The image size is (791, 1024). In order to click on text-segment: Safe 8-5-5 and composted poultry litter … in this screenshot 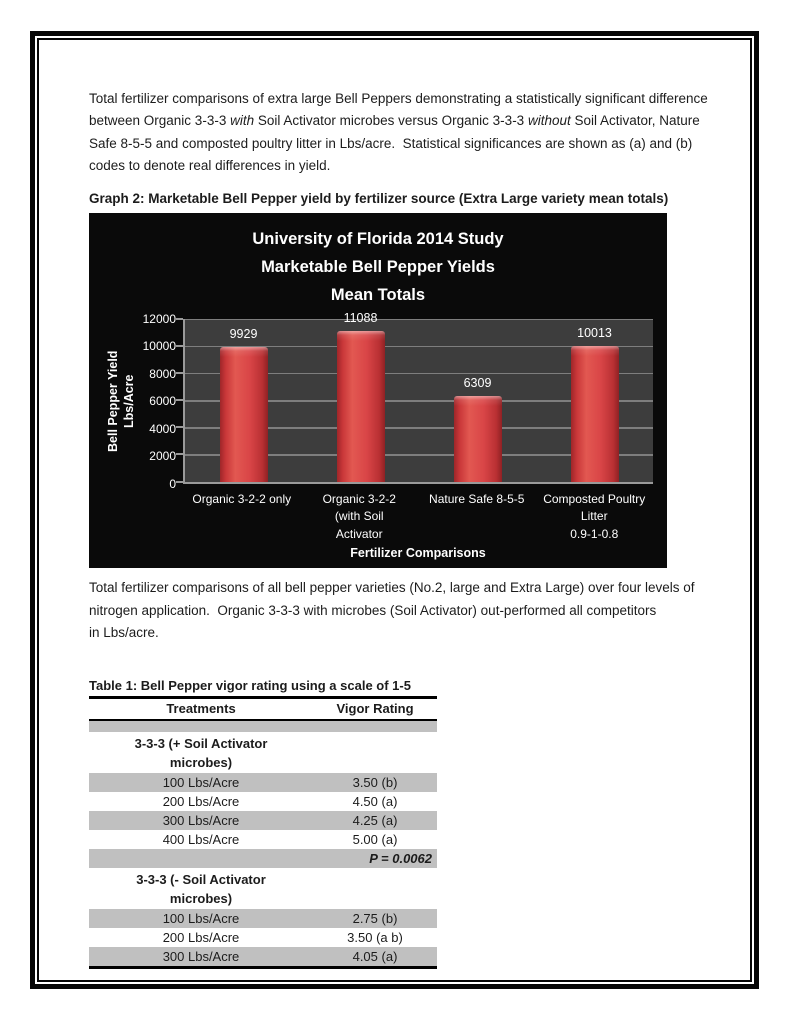, I will do `click(391, 143)`.